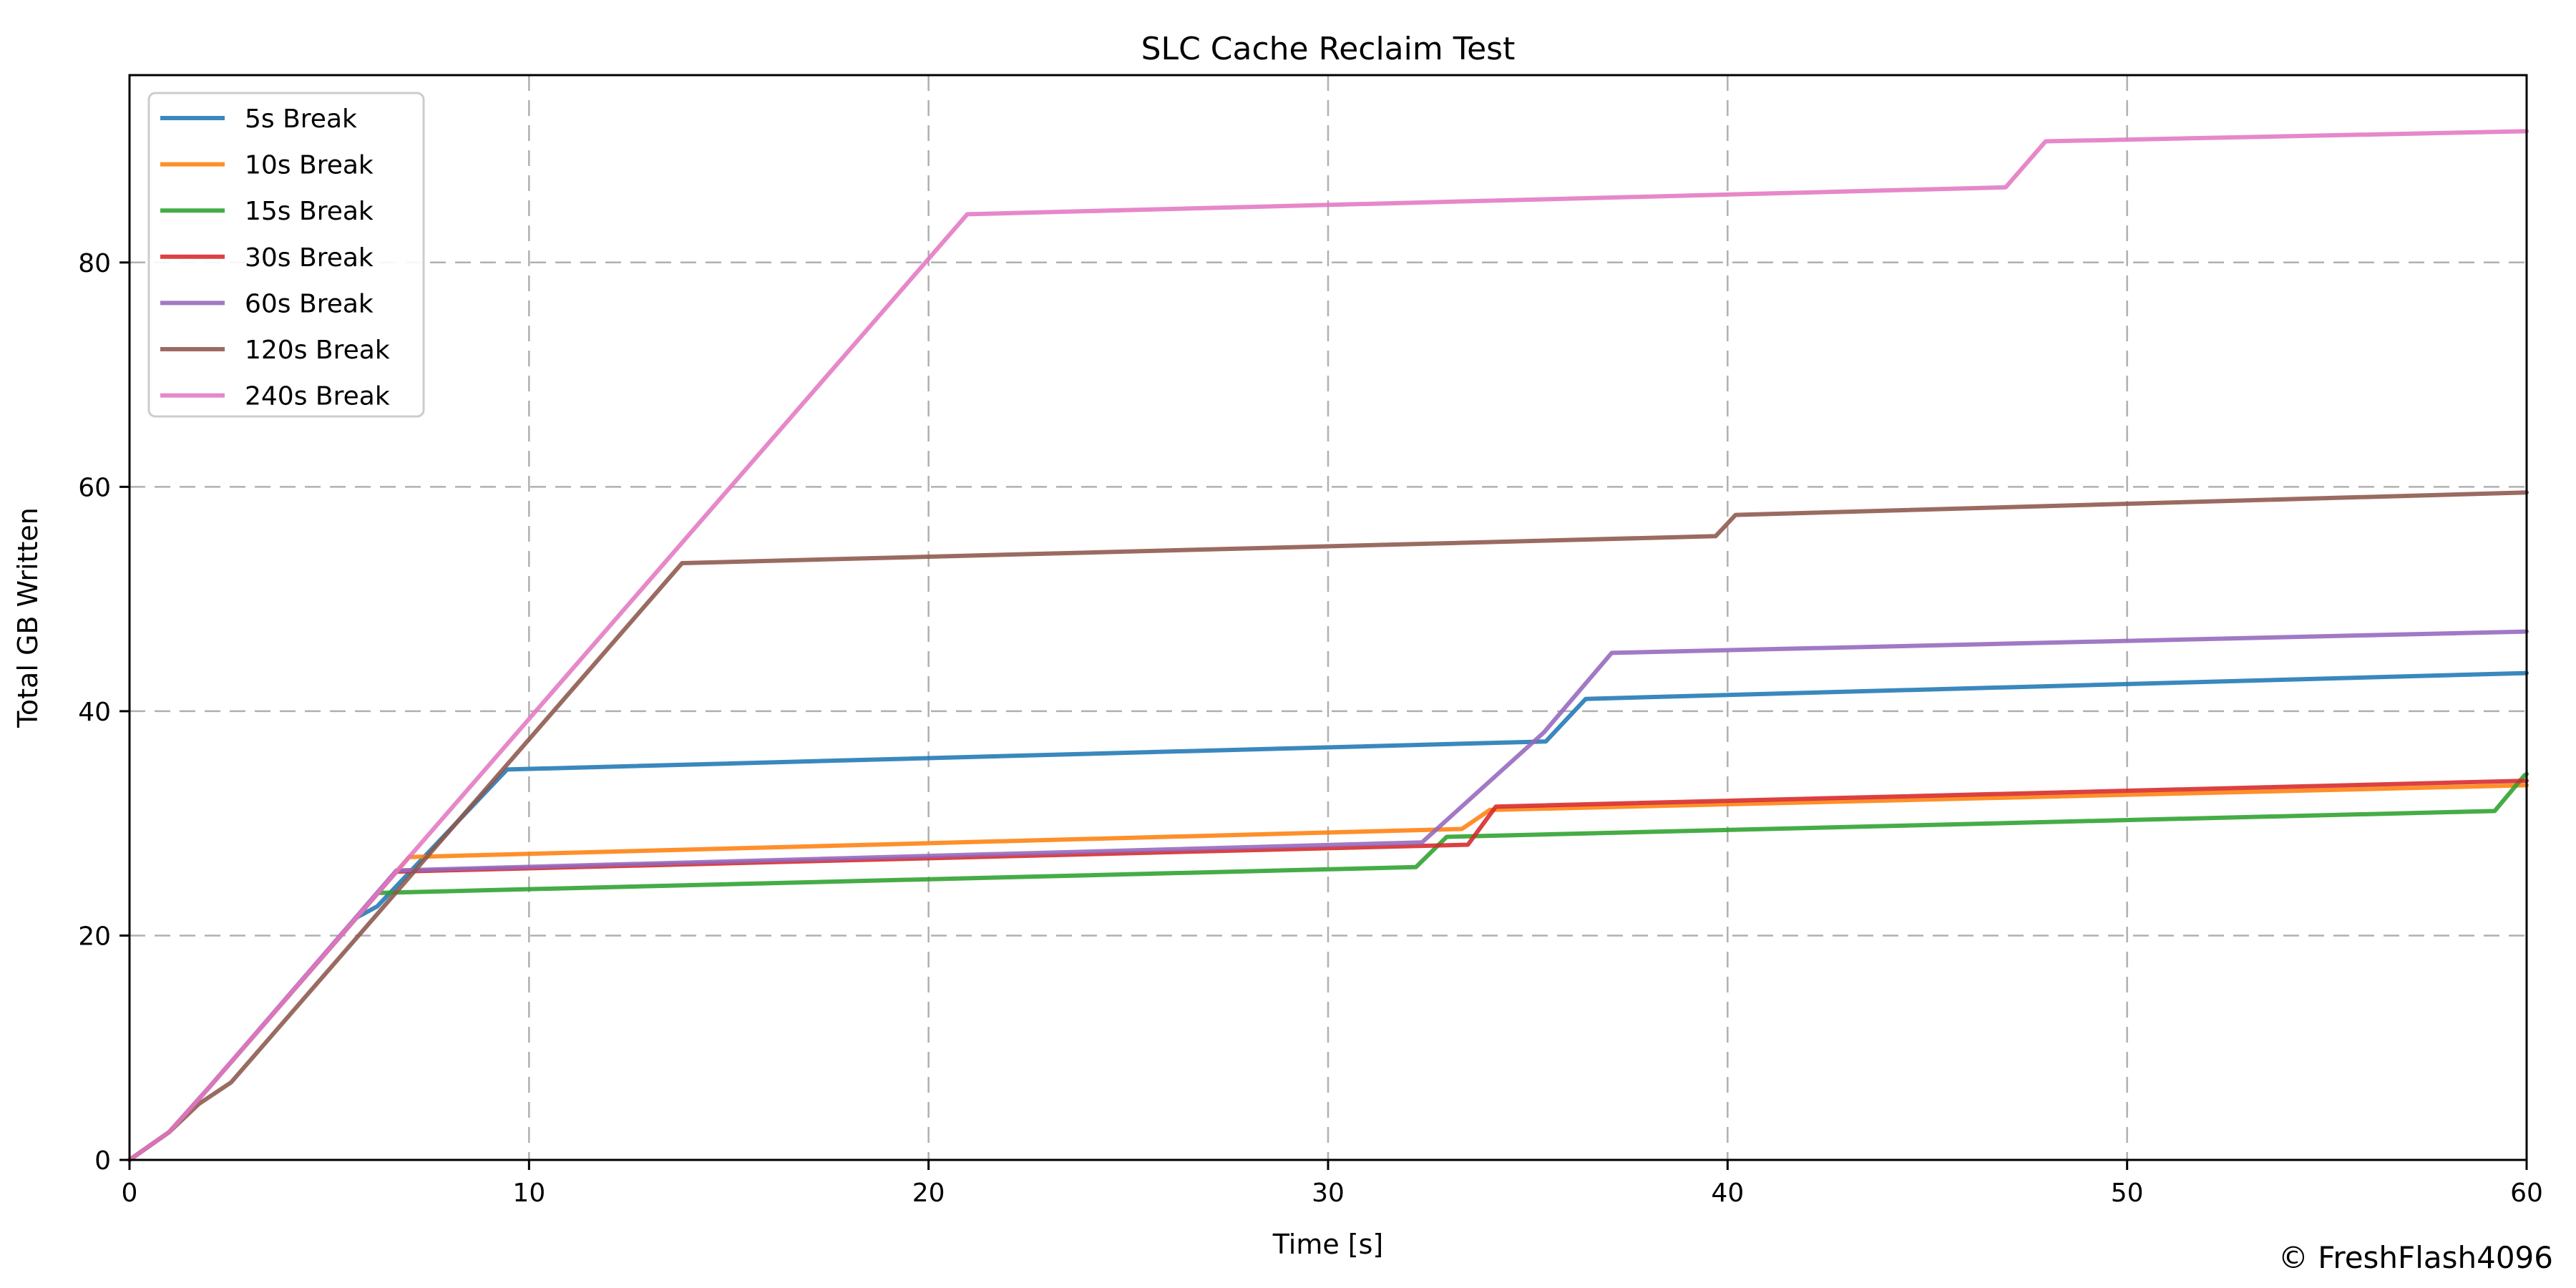  I want to click on y-tick-label-20: 20, so click(94, 936).